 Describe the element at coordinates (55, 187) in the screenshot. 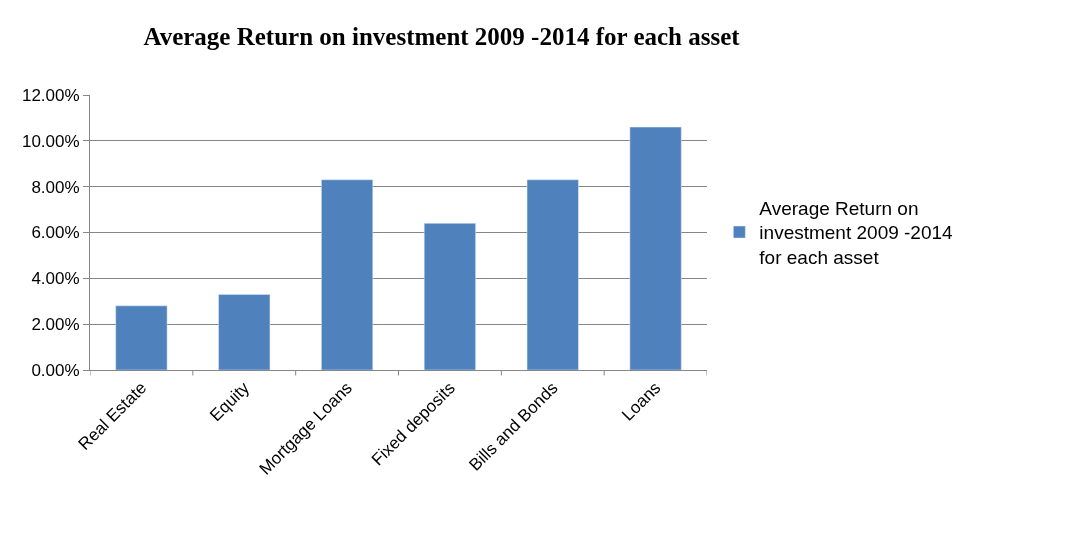

I see `y-tick-label: 8.00%` at that location.